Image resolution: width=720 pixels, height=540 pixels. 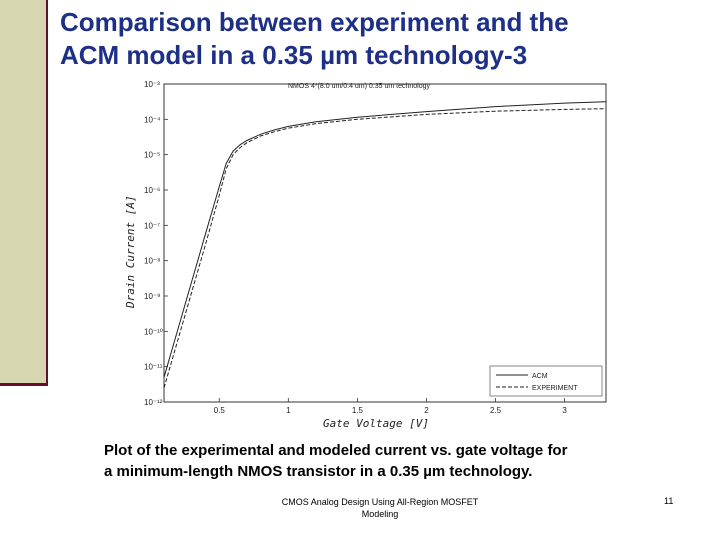 What do you see at coordinates (358, 410) in the screenshot?
I see `x-tick-label: 1.5` at bounding box center [358, 410].